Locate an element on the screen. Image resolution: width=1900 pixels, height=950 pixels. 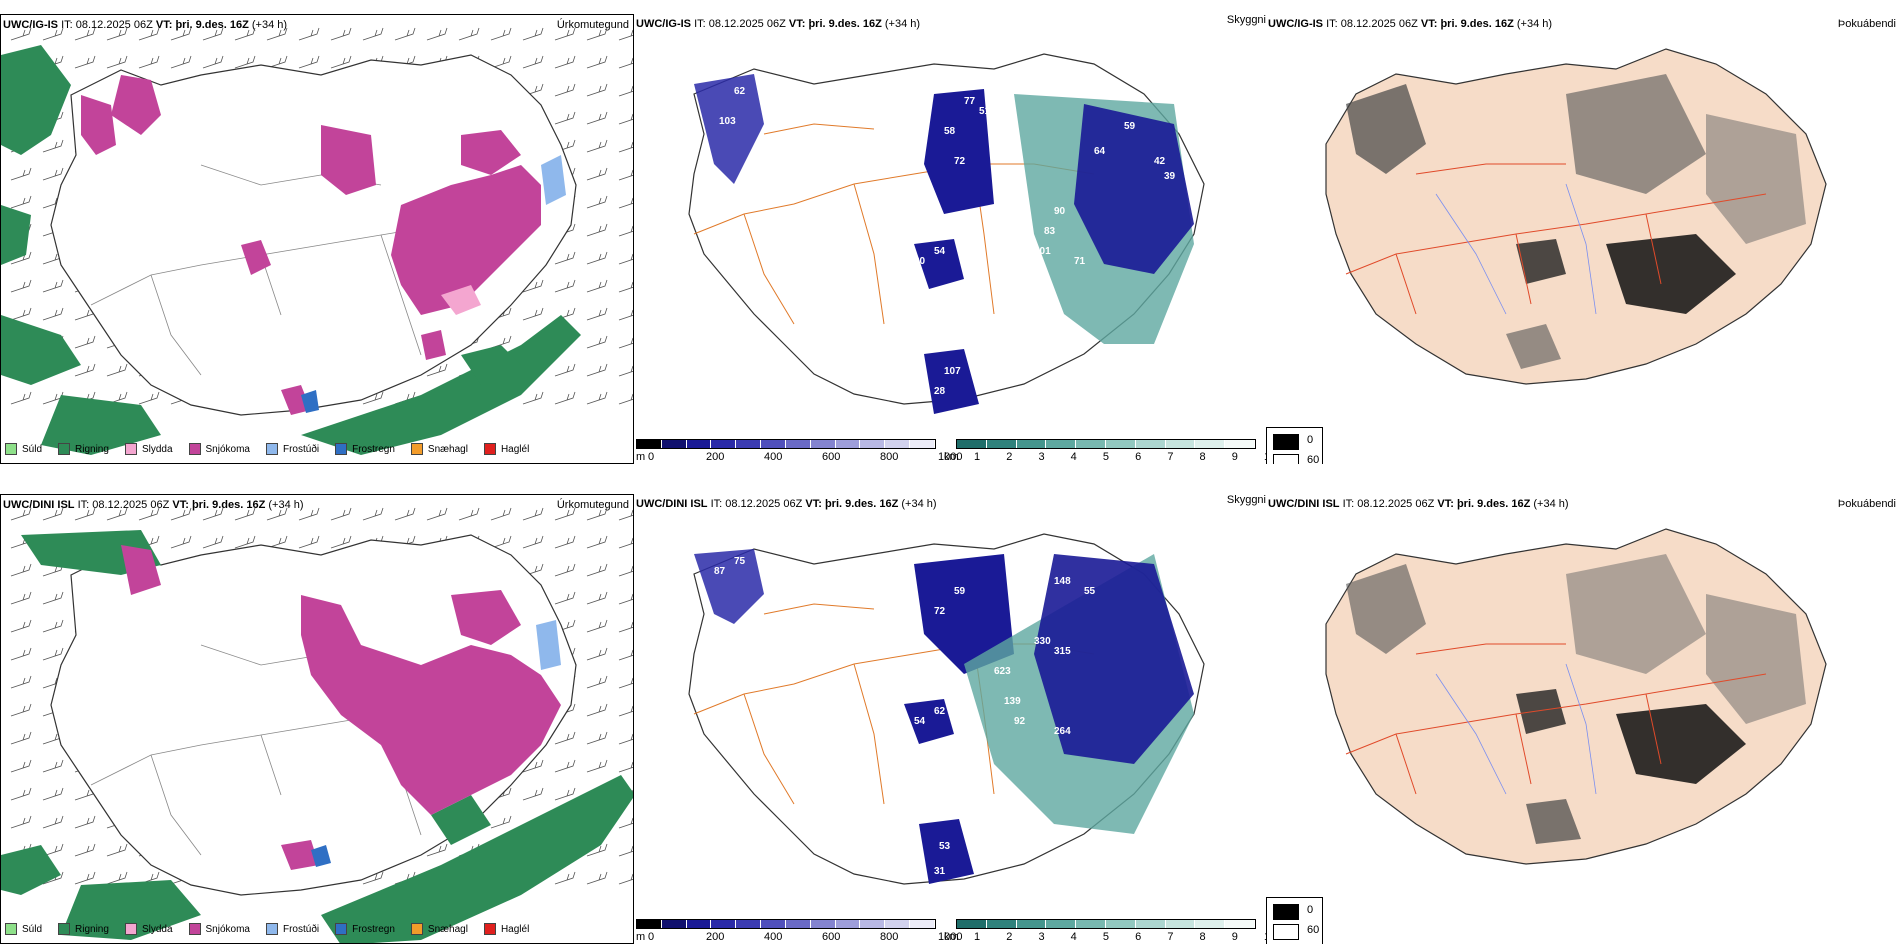
vis-number: 148 is located at coordinates (1062, 581).